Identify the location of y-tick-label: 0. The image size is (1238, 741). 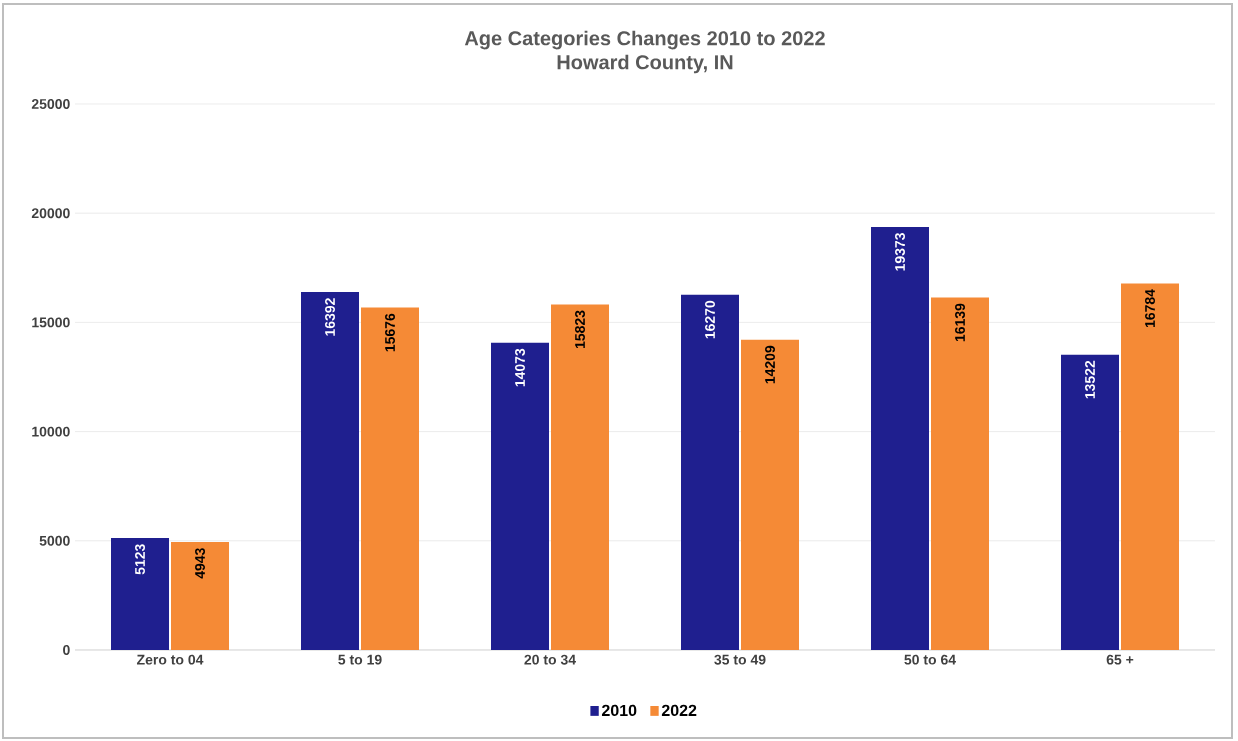
(66, 650).